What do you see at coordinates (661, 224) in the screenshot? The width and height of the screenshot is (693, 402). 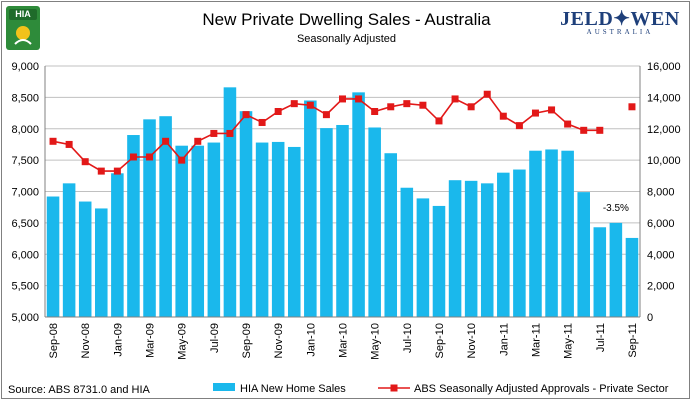 I see `right-axis-tick-label: 6,000` at bounding box center [661, 224].